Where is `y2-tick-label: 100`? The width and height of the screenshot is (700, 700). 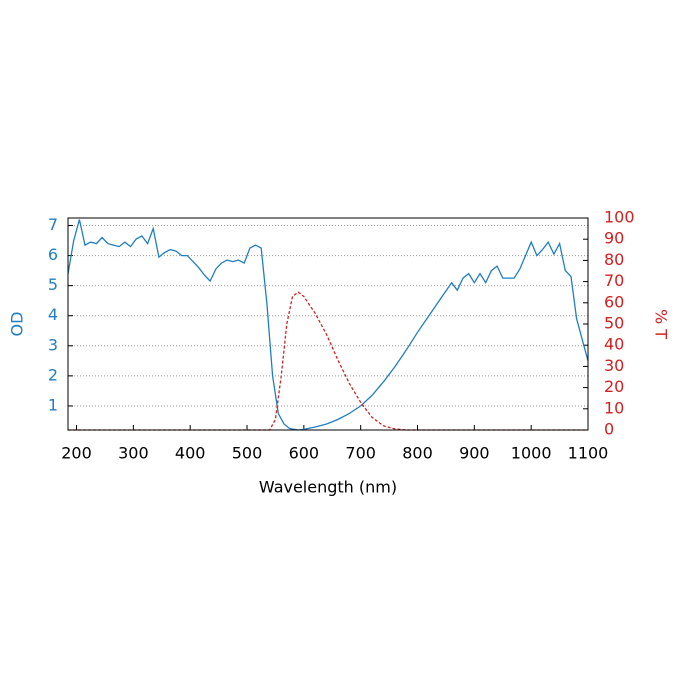 y2-tick-label: 100 is located at coordinates (619, 217).